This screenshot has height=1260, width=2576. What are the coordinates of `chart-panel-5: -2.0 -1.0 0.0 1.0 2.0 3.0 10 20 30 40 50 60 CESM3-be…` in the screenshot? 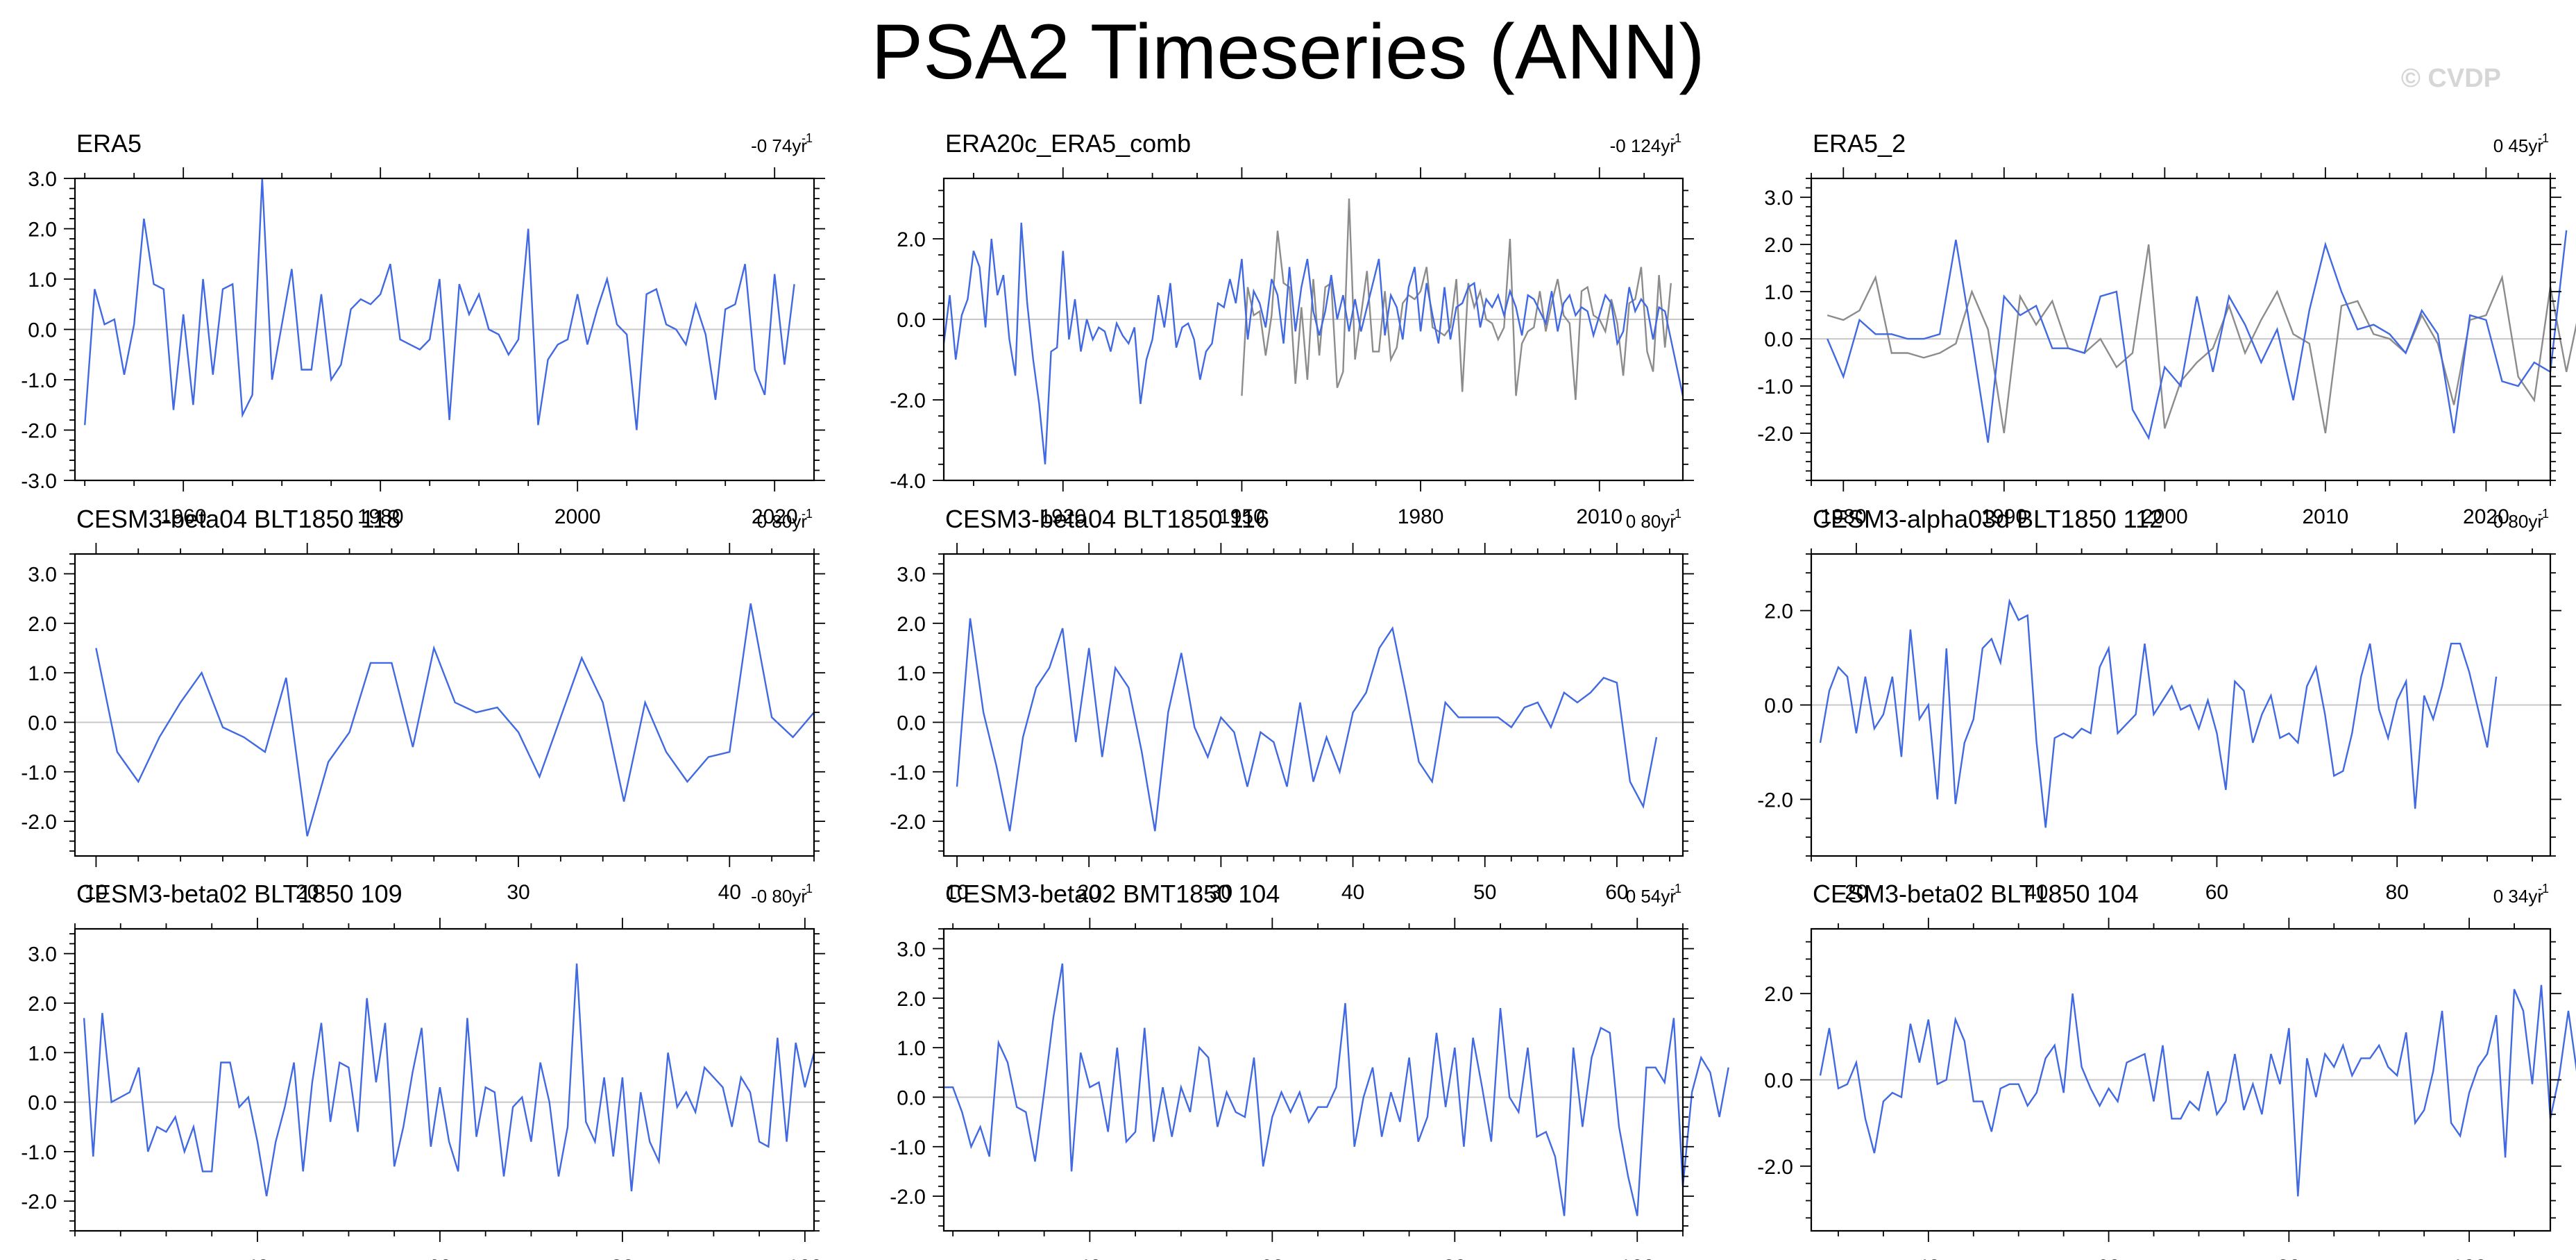 It's located at (1292, 704).